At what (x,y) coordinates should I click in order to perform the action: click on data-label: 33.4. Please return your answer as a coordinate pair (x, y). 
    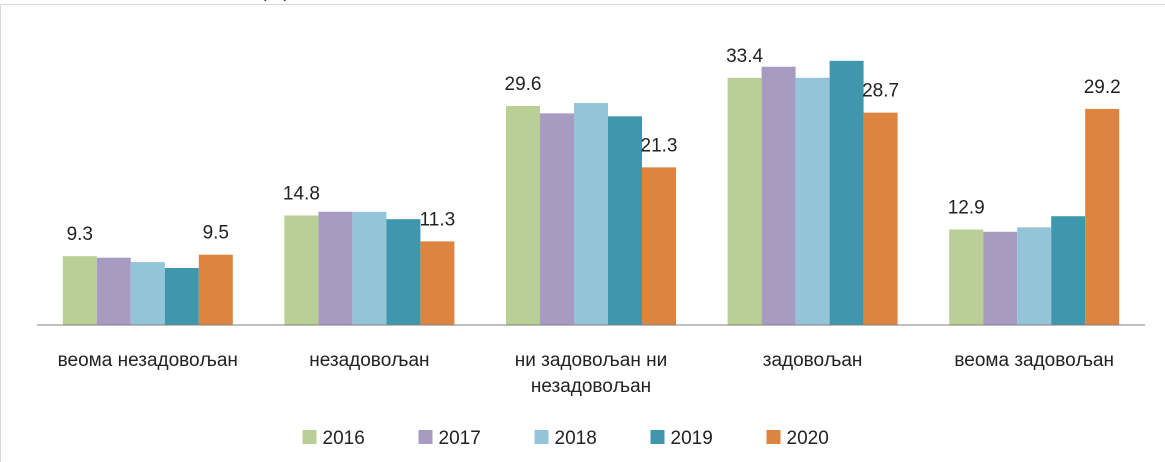
    Looking at the image, I should click on (744, 56).